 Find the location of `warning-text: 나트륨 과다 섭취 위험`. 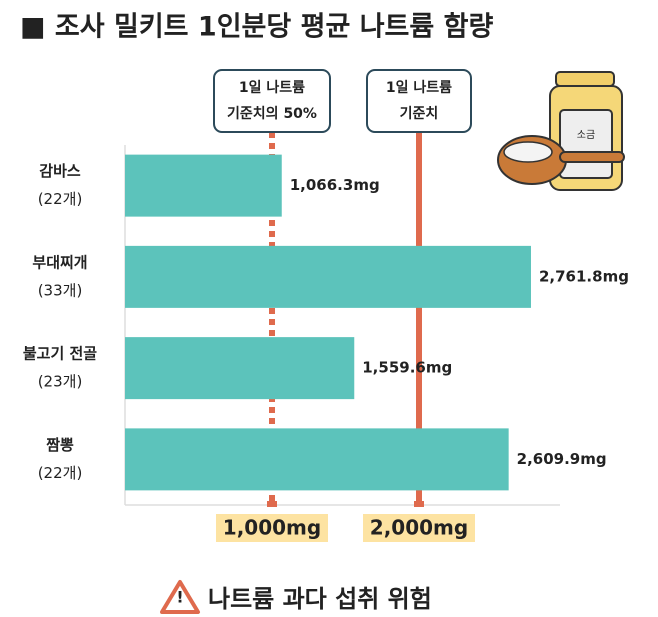

warning-text: 나트륨 과다 섭취 위험 is located at coordinates (320, 599).